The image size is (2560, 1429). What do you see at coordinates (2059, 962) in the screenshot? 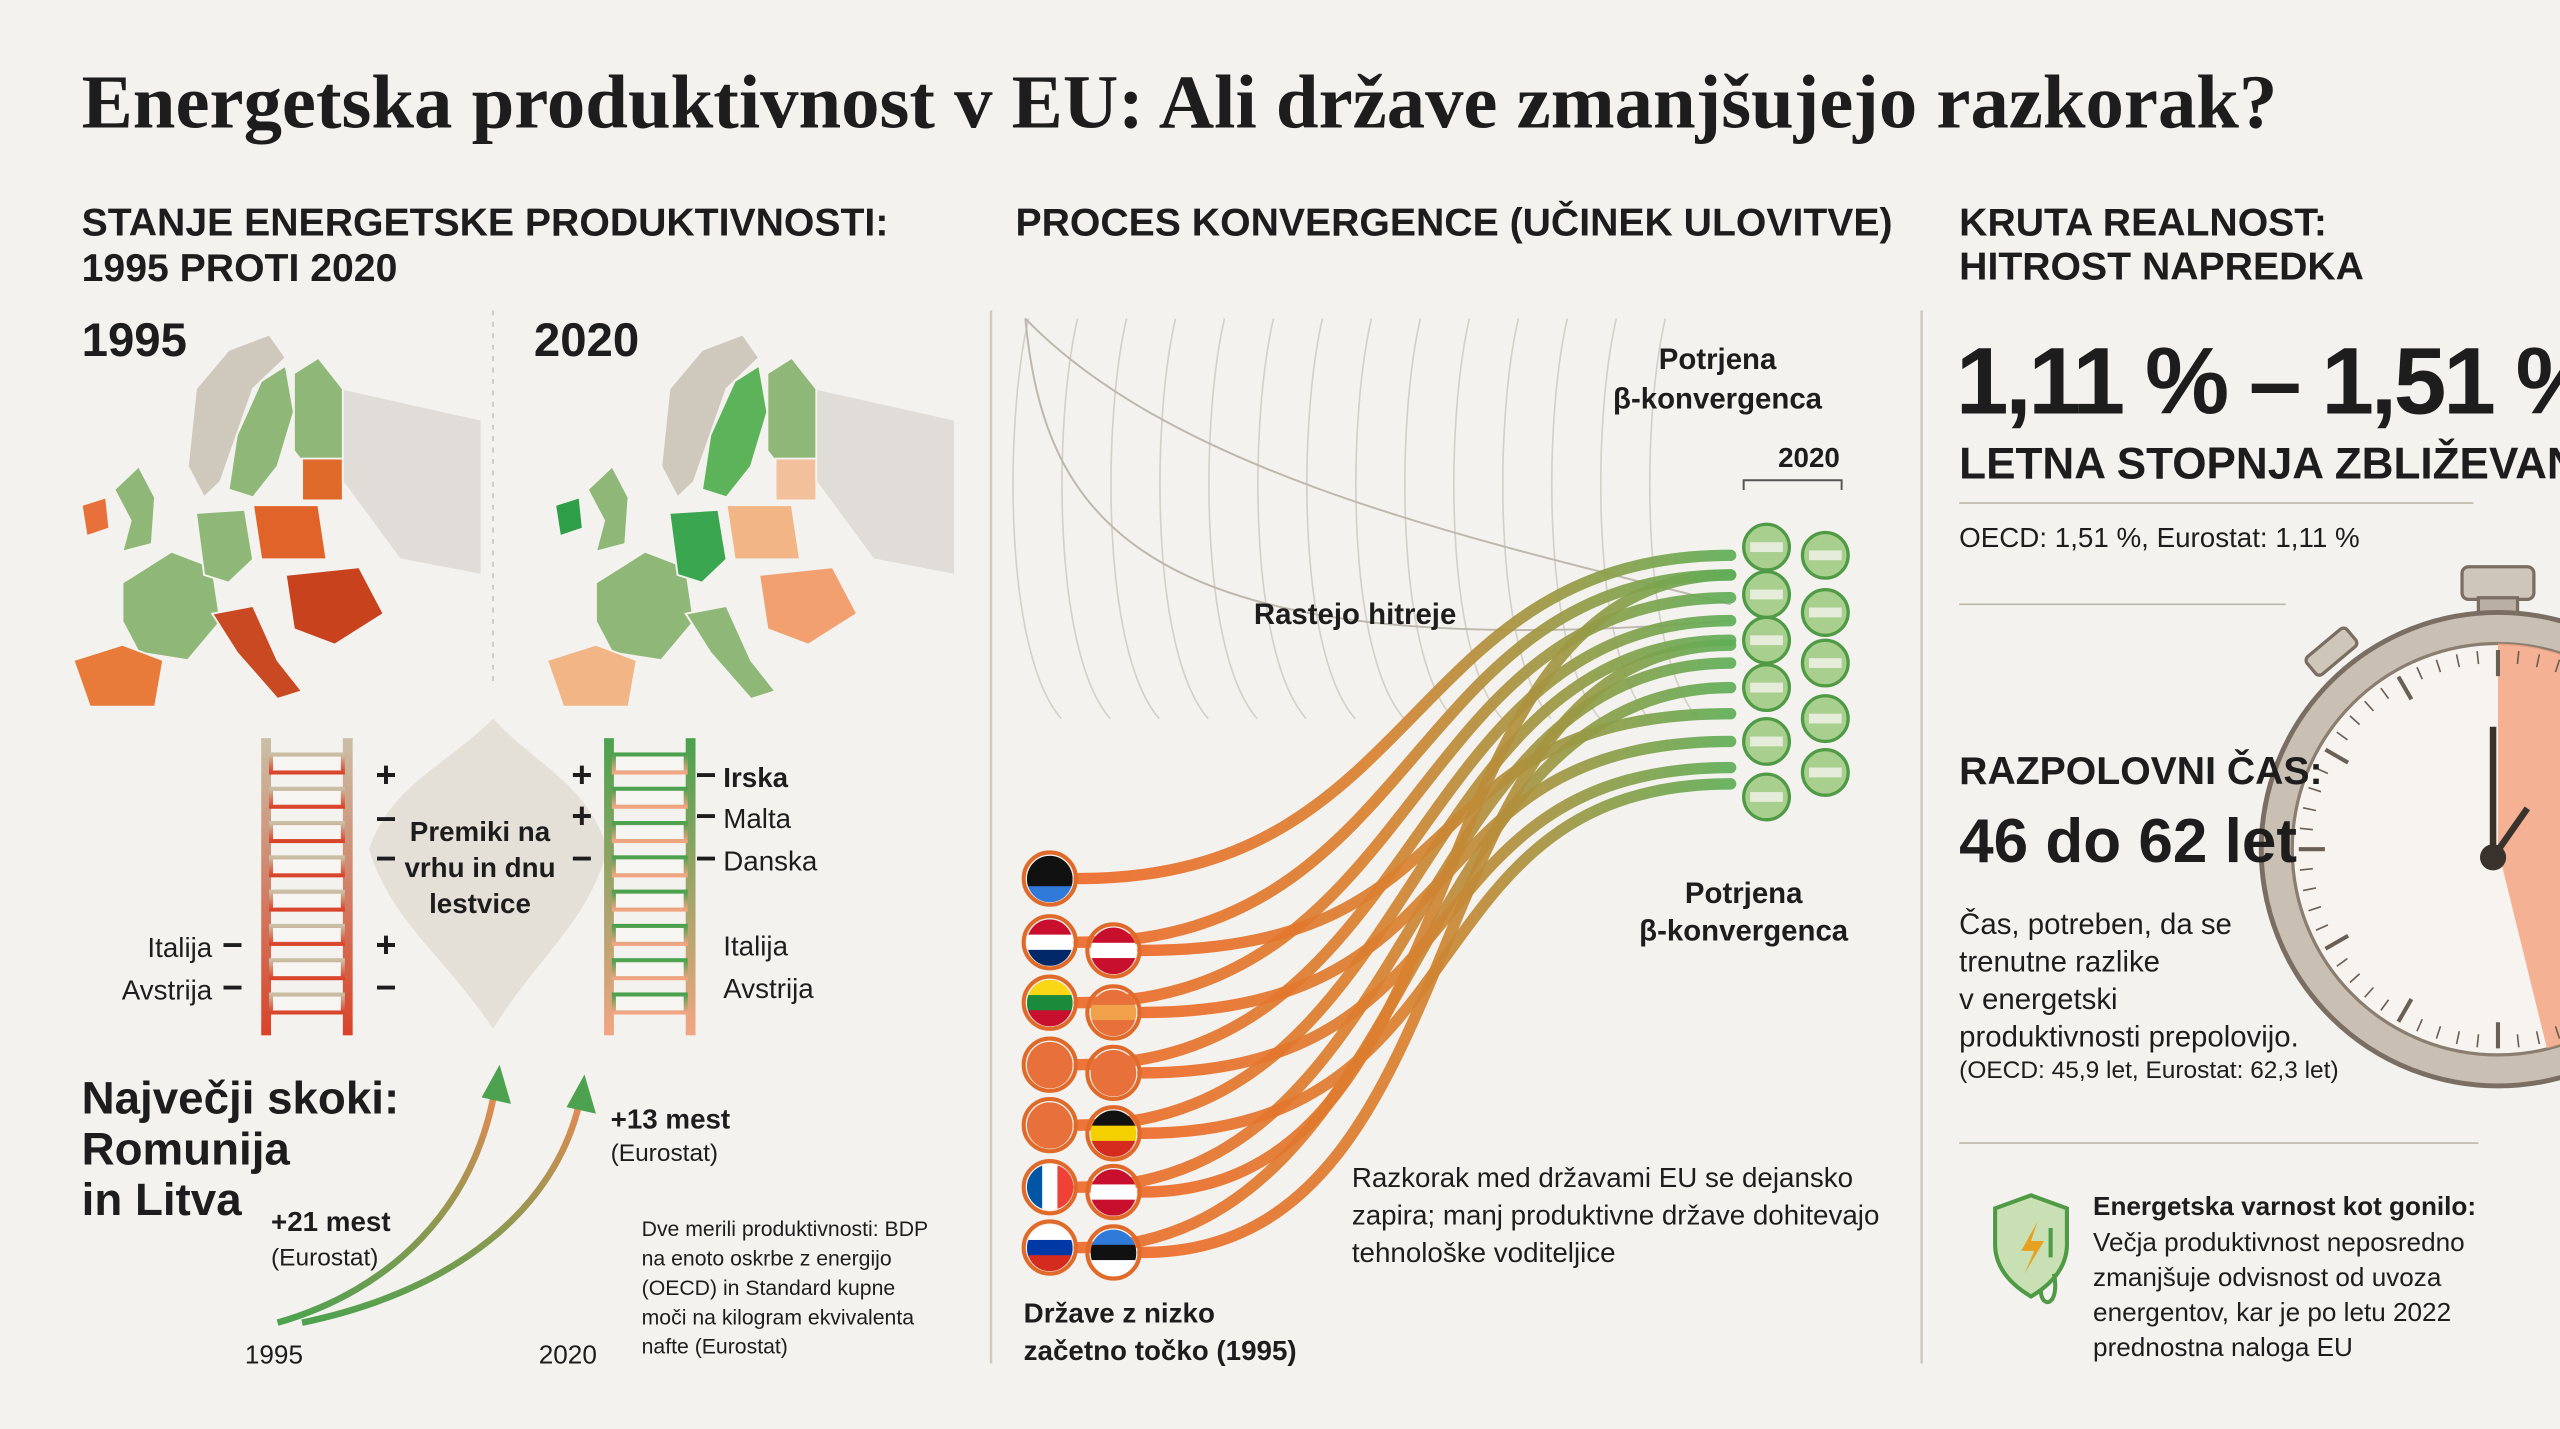
I see `half-life-text: trenutne razlike` at bounding box center [2059, 962].